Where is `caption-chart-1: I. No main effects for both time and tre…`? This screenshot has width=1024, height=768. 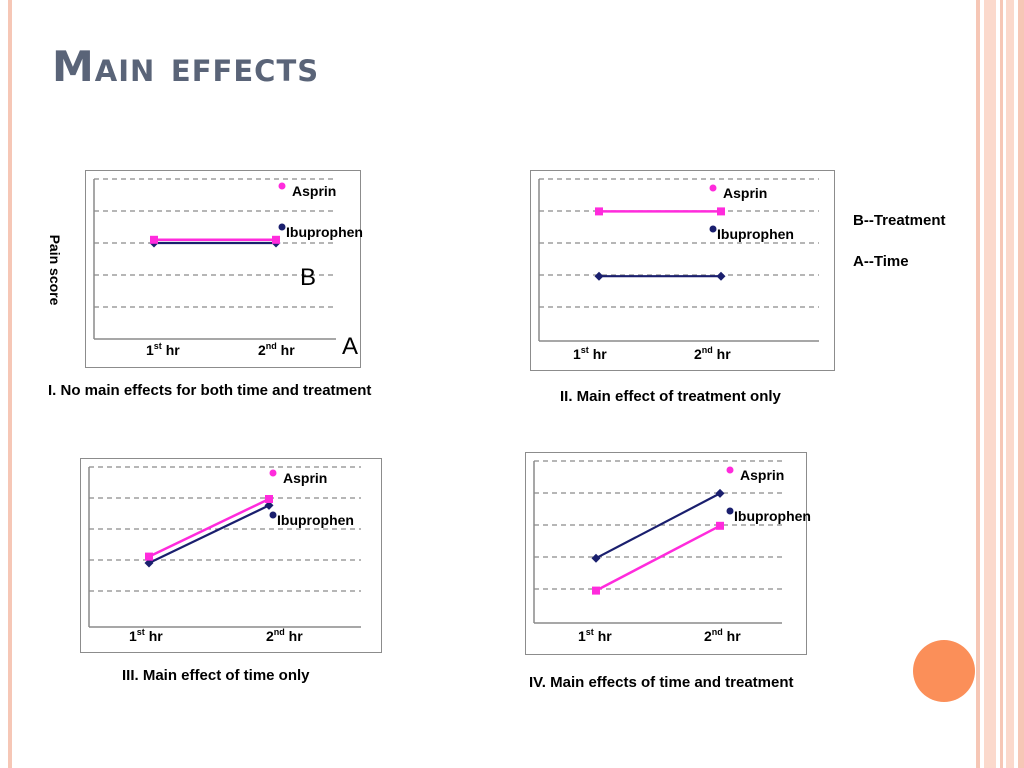
caption-chart-1: I. No main effects for both time and tre… is located at coordinates (210, 390).